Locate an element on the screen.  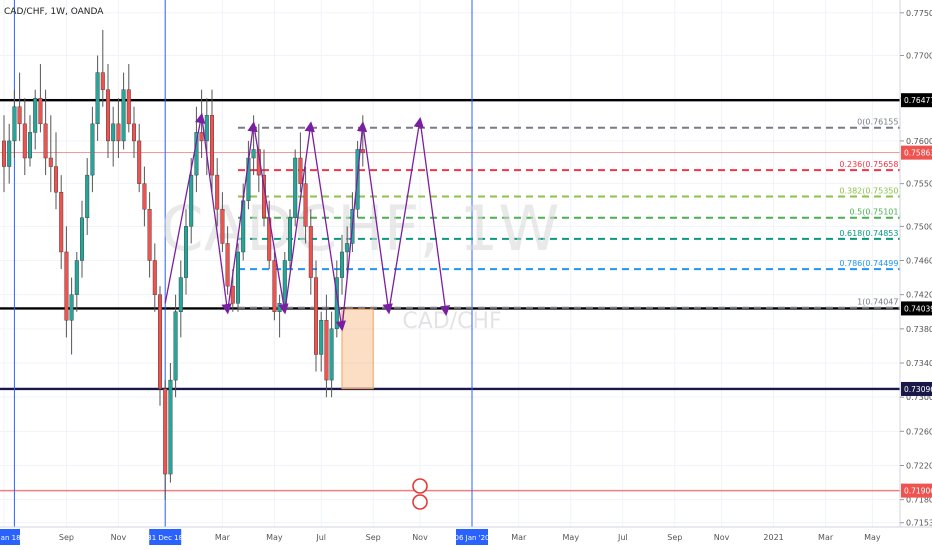
price-axis-bg is located at coordinates (916, 275).